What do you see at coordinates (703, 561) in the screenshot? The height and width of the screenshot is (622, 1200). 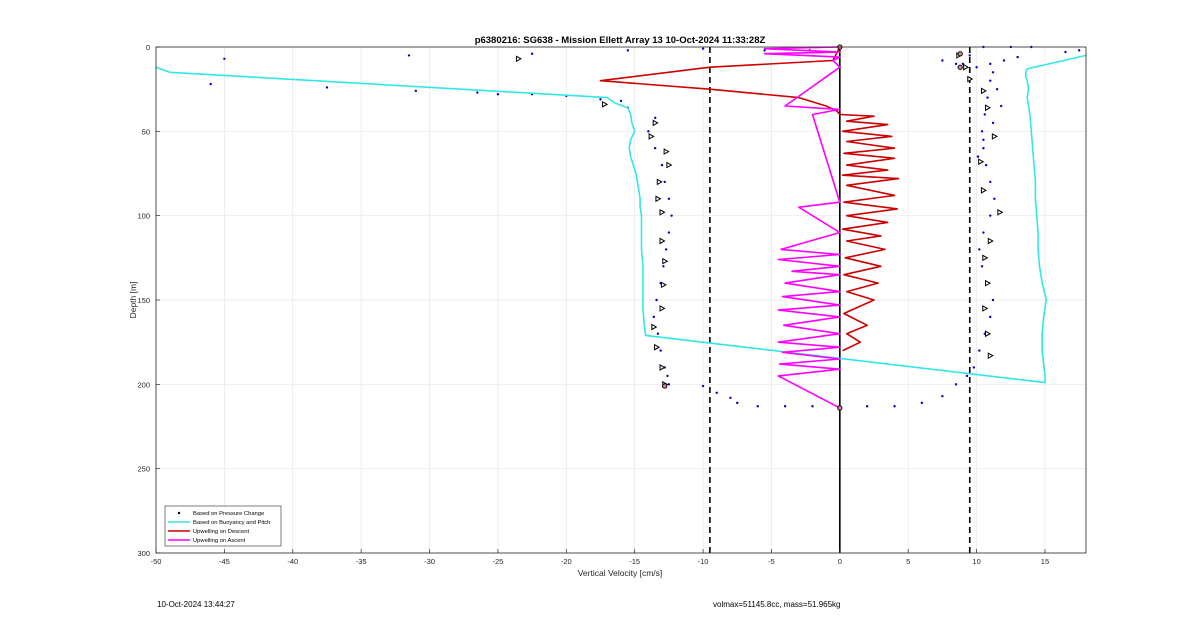 I see `x-tick-label: -10` at bounding box center [703, 561].